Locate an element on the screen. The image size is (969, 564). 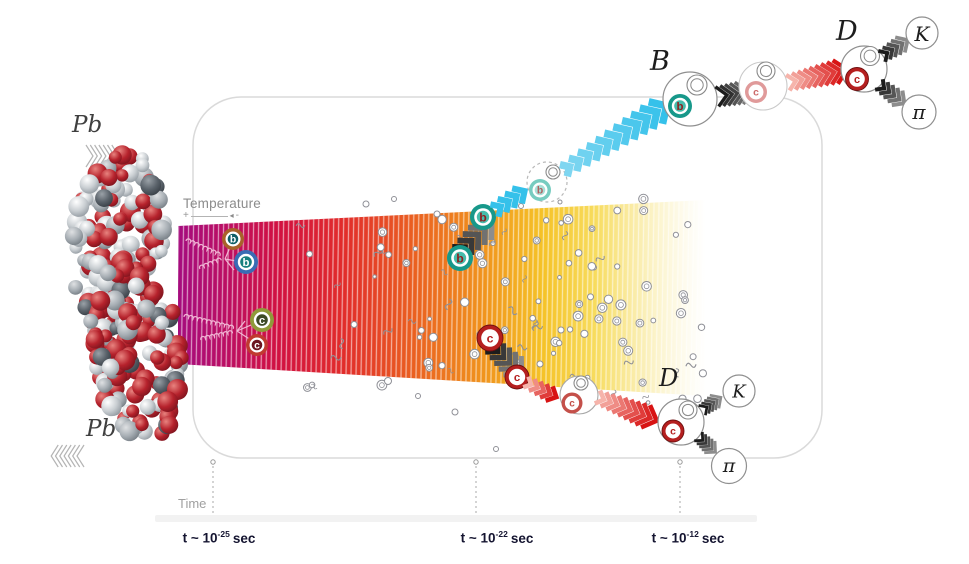
c-quark-badge-faded: c is located at coordinates (756, 92).